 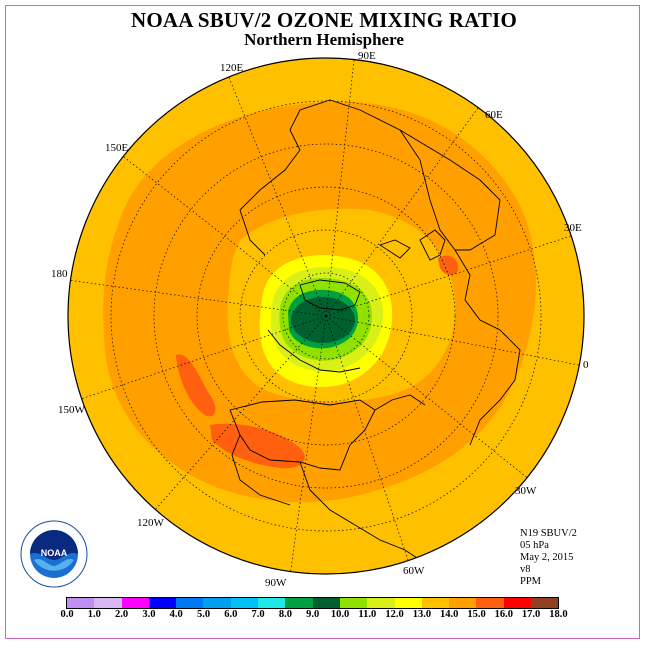 What do you see at coordinates (367, 614) in the screenshot?
I see `colorbar-tick-label: 11.0` at bounding box center [367, 614].